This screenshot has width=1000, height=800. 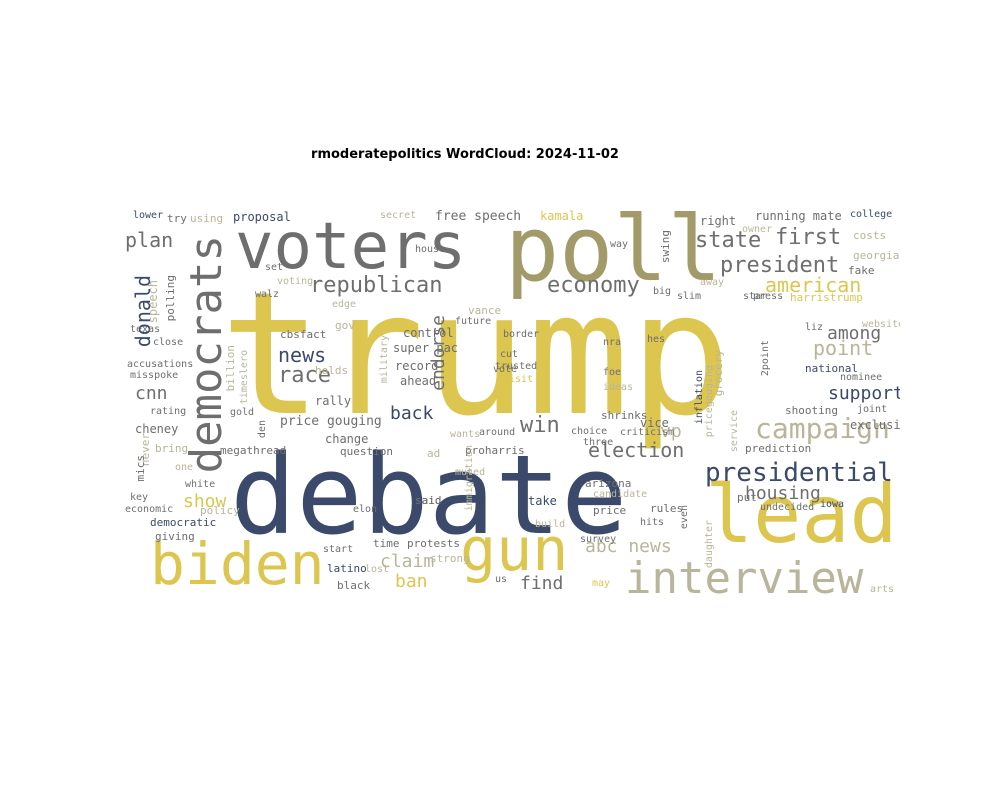 What do you see at coordinates (799, 473) in the screenshot?
I see `word-presidential: presidential` at bounding box center [799, 473].